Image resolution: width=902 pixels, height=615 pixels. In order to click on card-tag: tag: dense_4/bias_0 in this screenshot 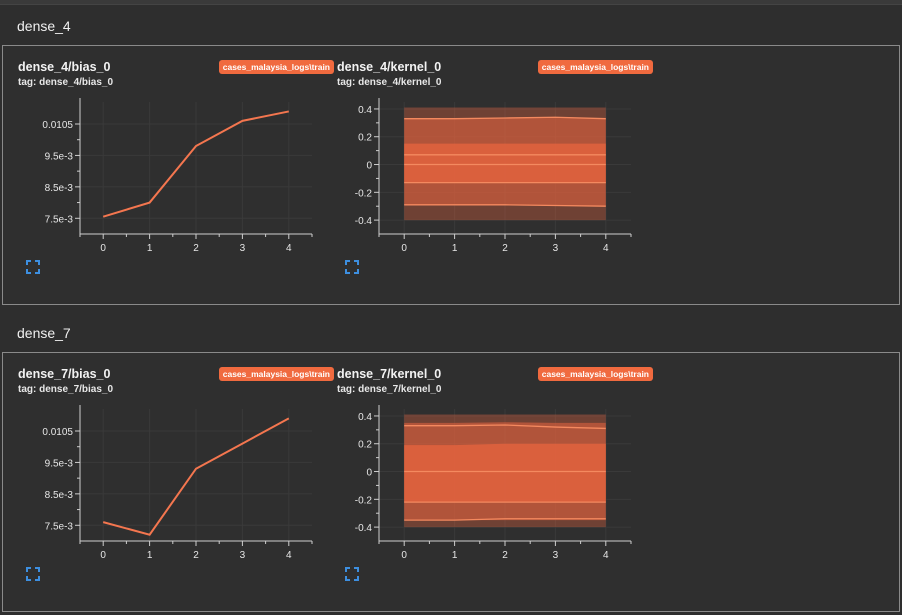, I will do `click(66, 82)`.